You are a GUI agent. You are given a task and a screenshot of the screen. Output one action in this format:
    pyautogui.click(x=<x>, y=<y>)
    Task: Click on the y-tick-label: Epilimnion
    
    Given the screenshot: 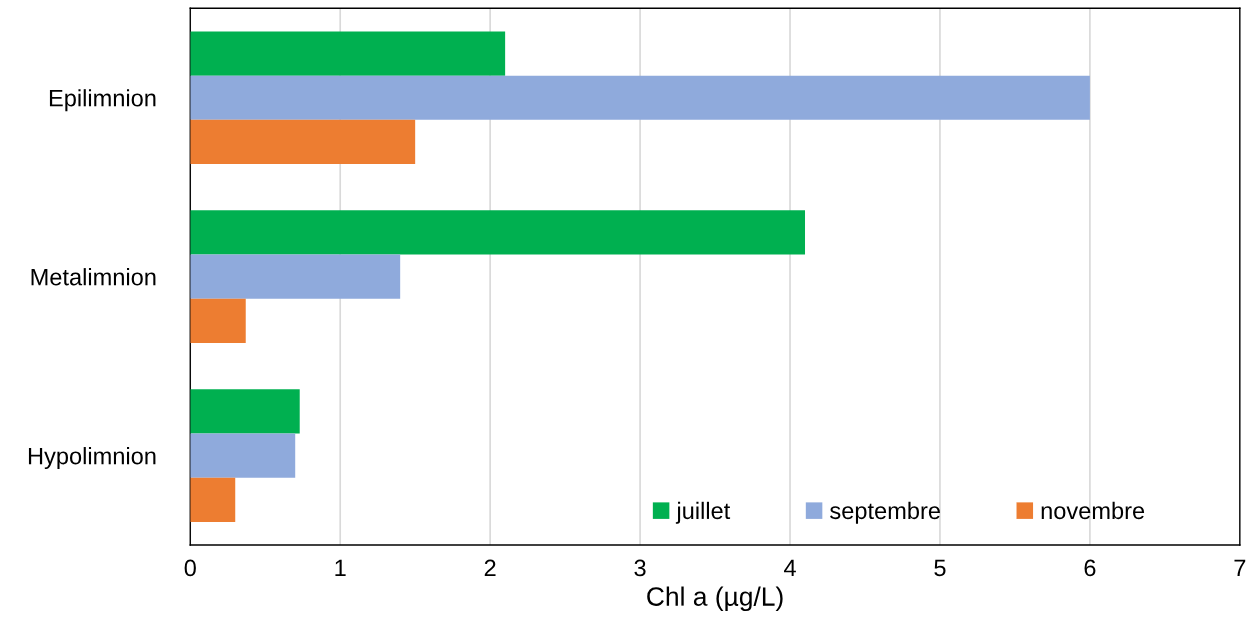 What is the action you would take?
    pyautogui.click(x=102, y=100)
    